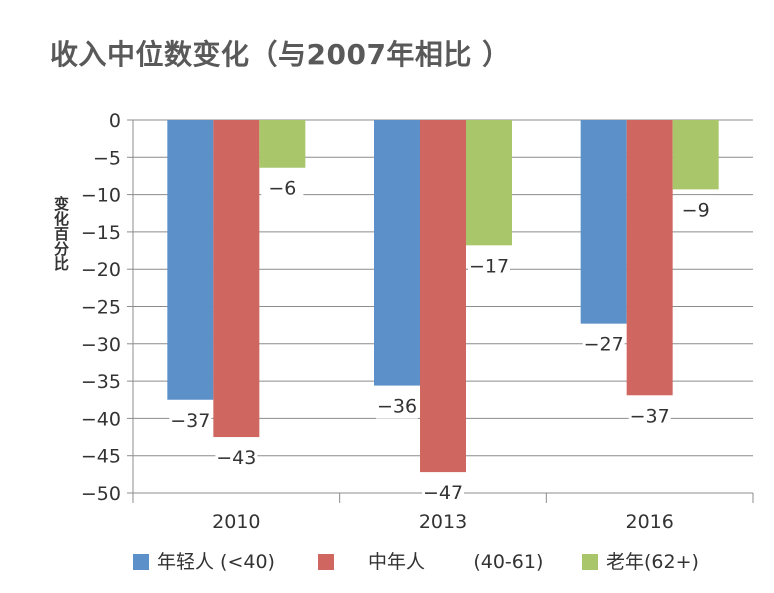  I want to click on y-tick-label: −20, so click(101, 270).